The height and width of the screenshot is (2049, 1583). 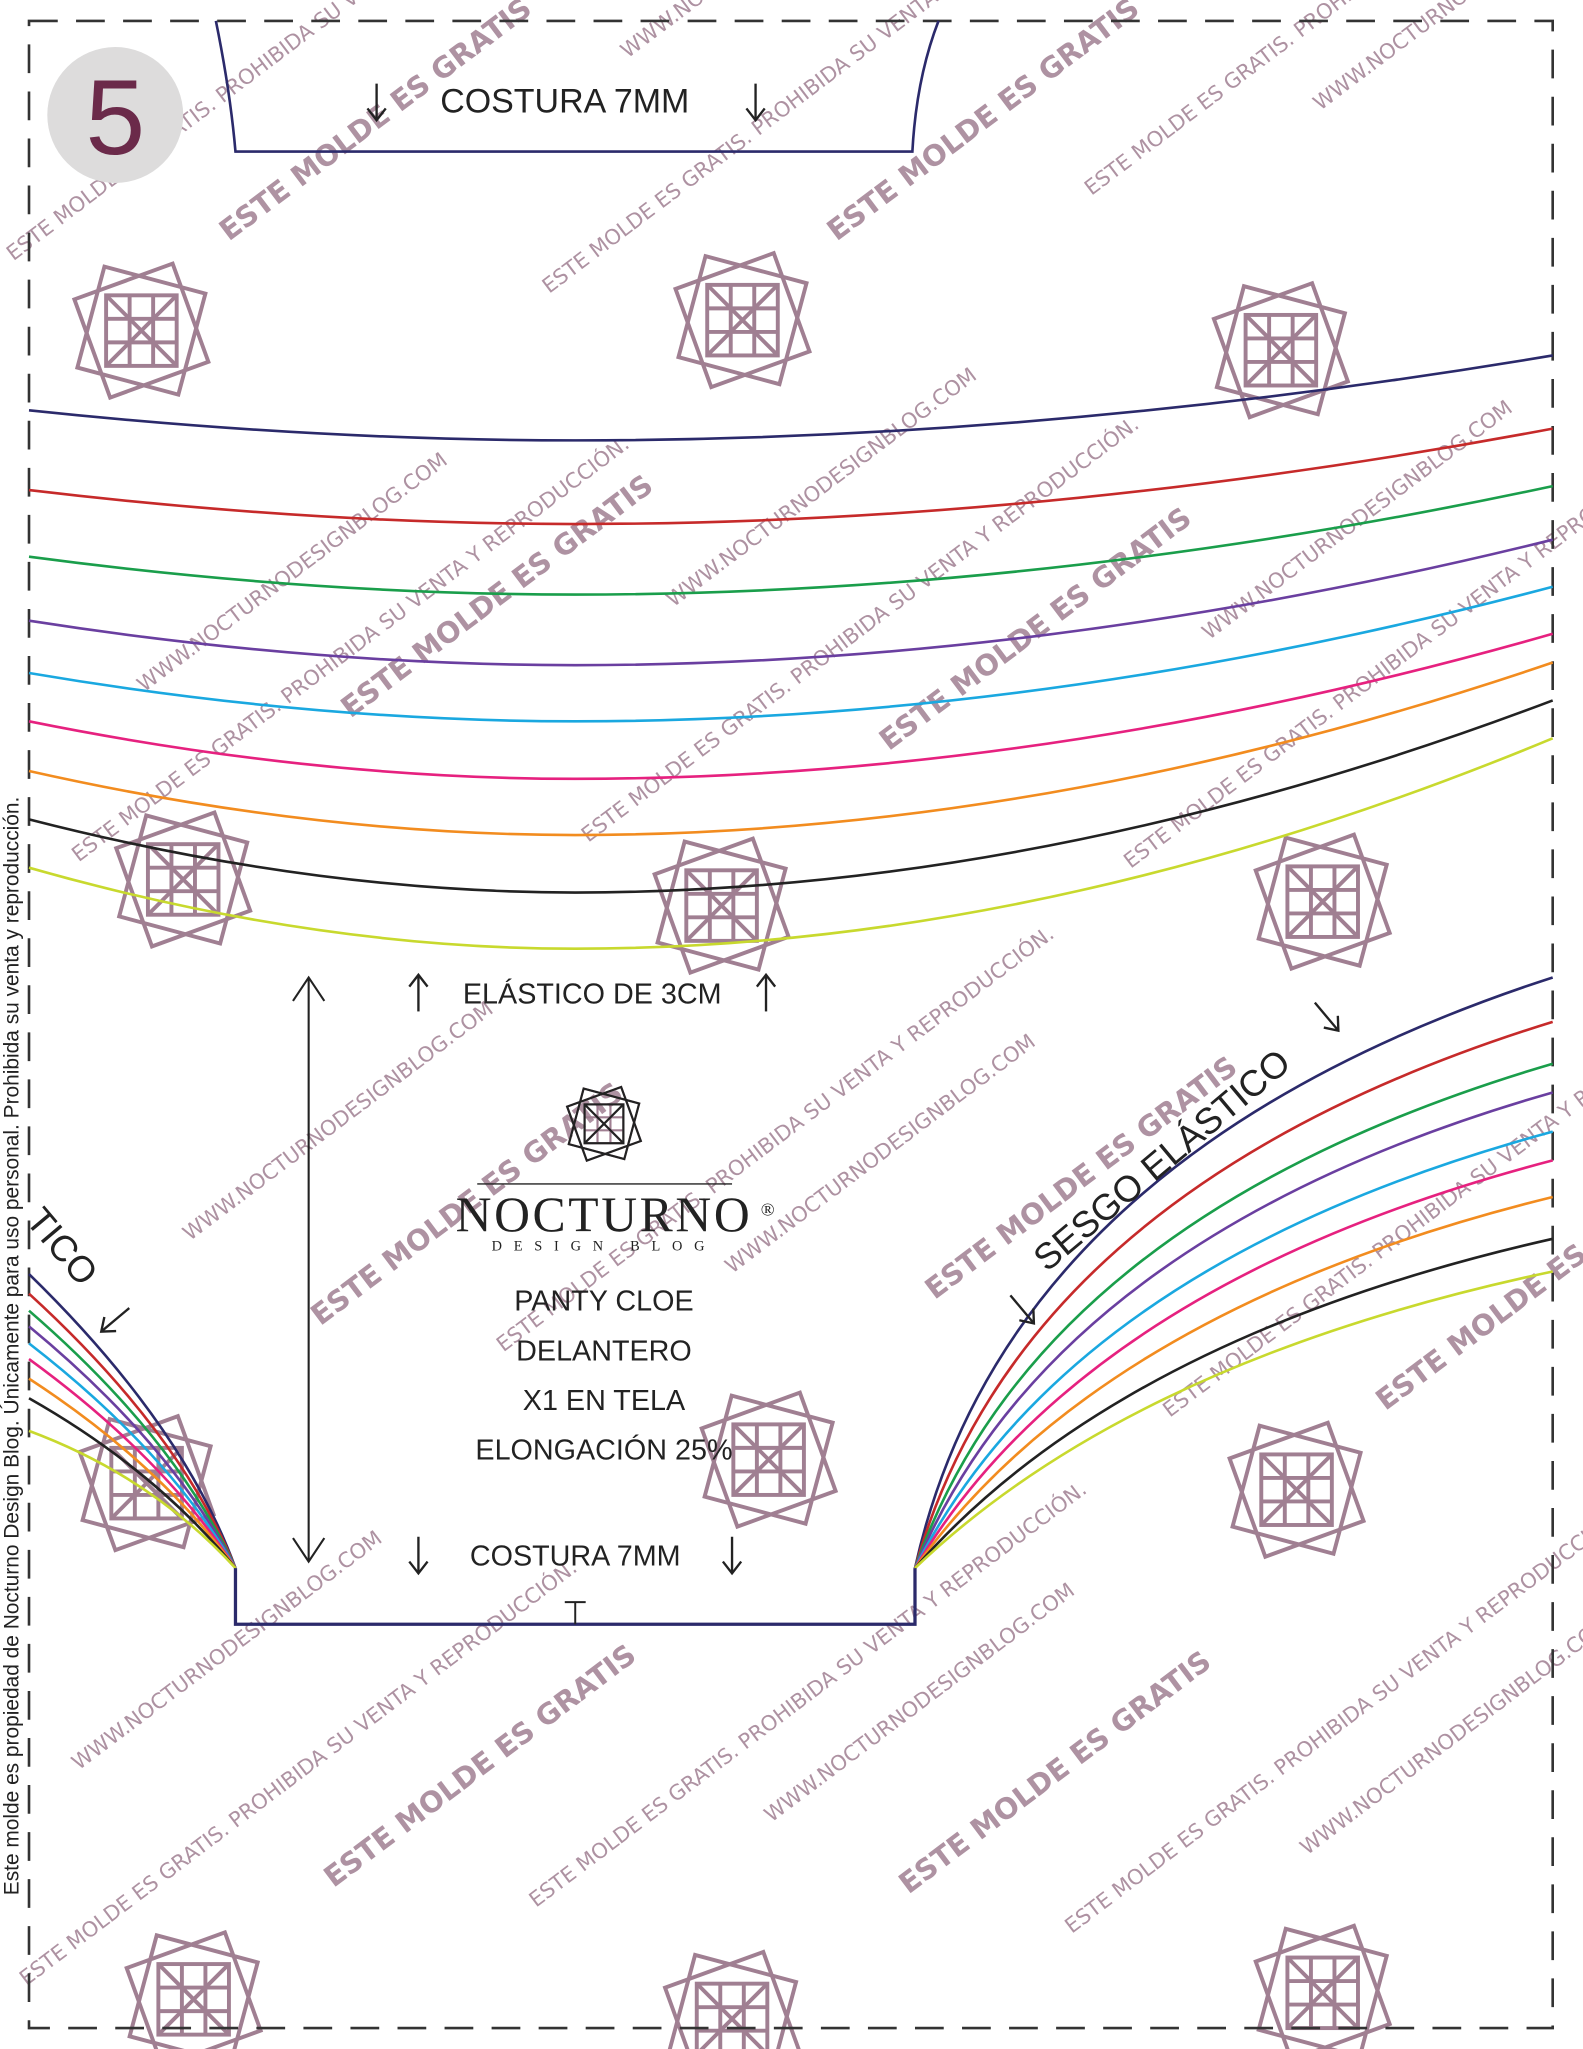 I want to click on piece-info-line: PANTY CLOE, so click(x=603, y=1302).